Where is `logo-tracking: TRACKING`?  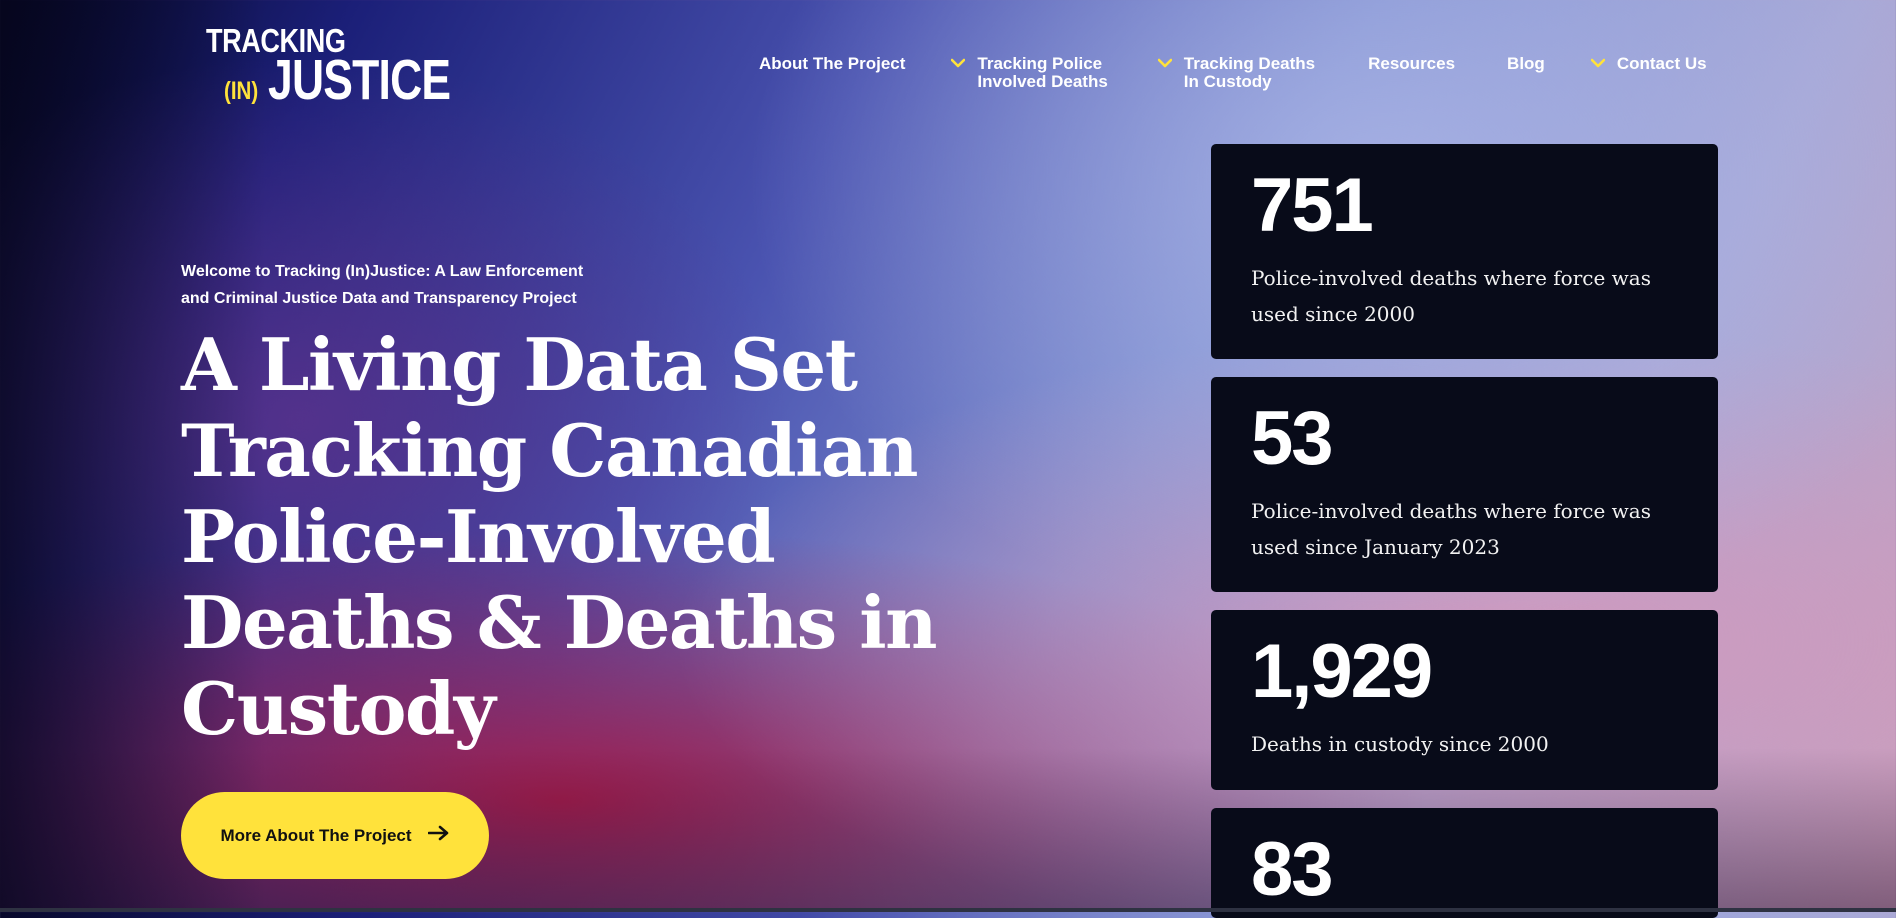 logo-tracking: TRACKING is located at coordinates (276, 40).